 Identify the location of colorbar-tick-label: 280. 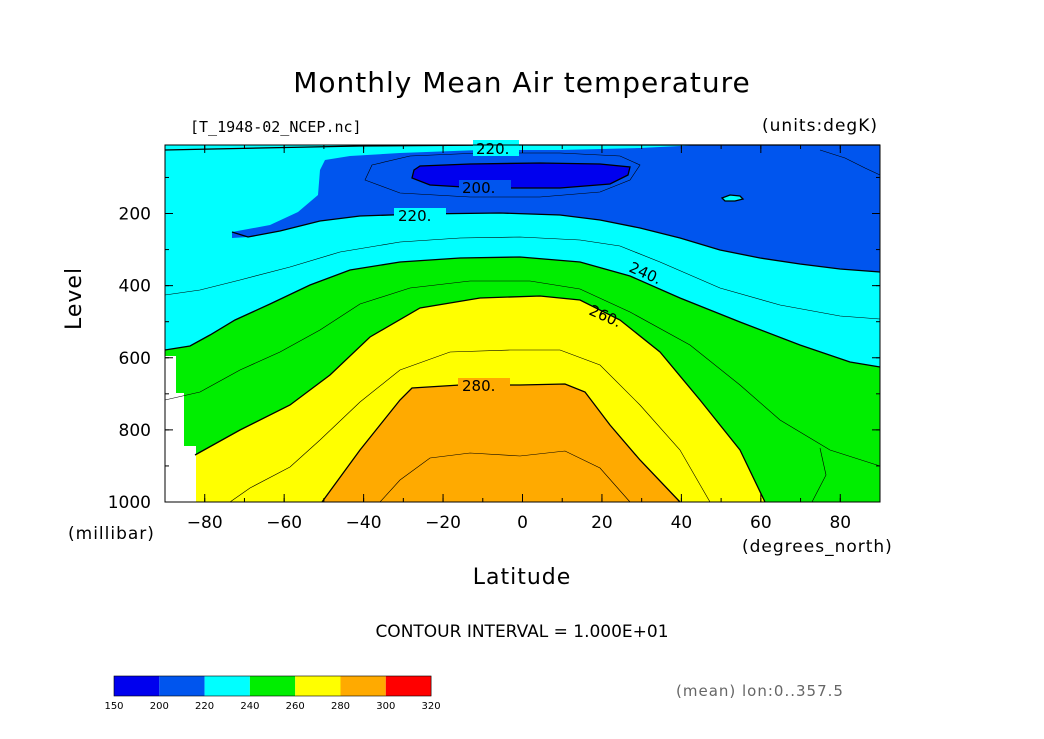
(340, 706).